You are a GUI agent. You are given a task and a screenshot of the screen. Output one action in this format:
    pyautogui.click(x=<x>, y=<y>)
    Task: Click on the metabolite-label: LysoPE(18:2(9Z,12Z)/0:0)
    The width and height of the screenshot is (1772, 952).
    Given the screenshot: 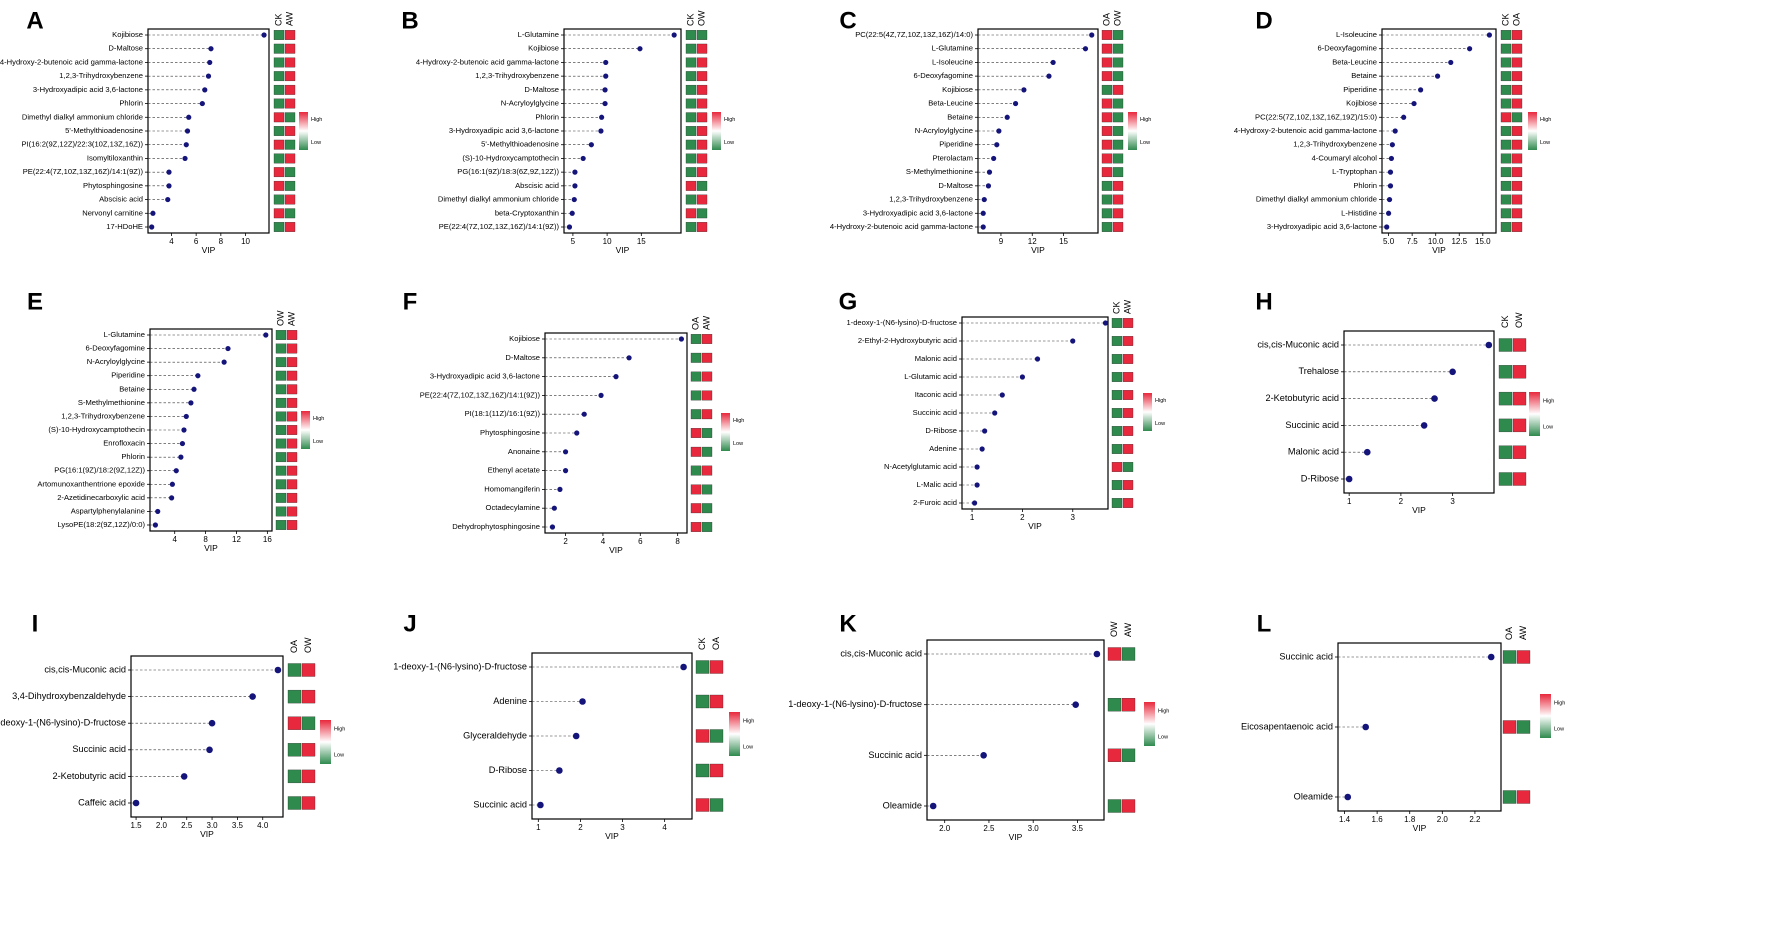 What is the action you would take?
    pyautogui.click(x=101, y=524)
    